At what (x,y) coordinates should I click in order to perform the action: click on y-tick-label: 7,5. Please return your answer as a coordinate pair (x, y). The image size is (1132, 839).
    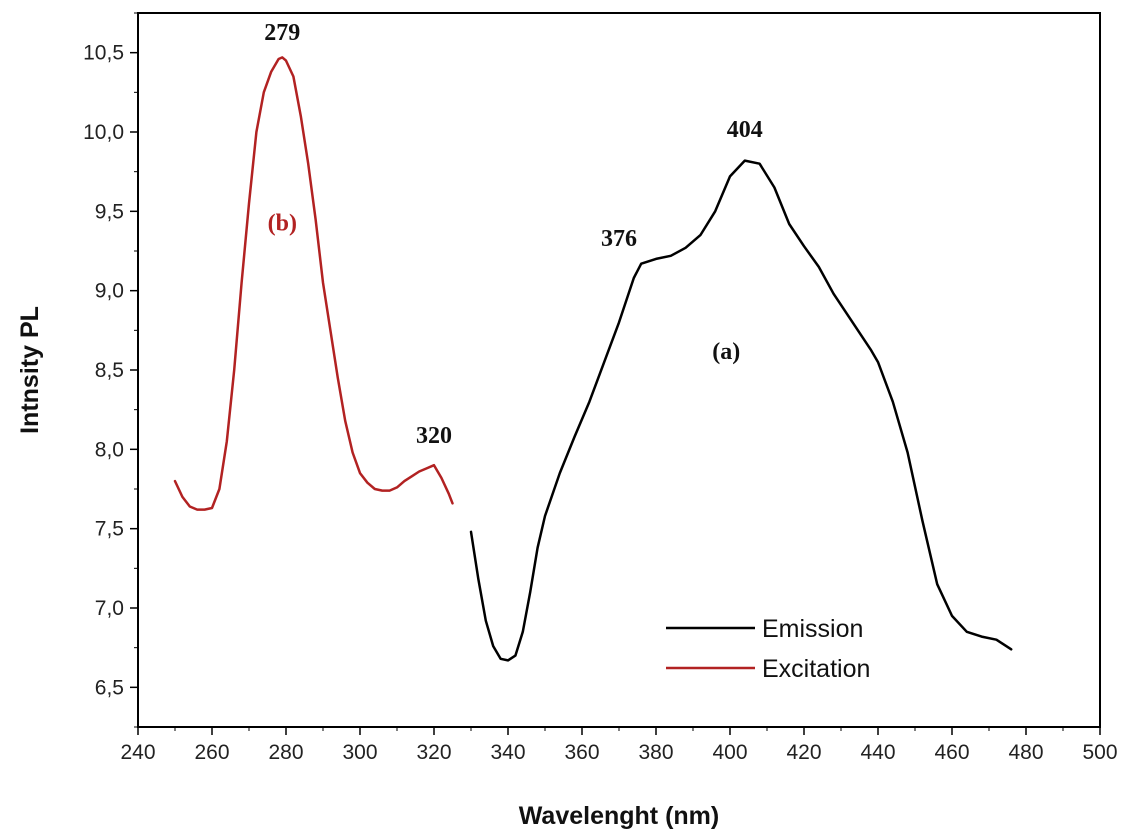
    Looking at the image, I should click on (109, 529).